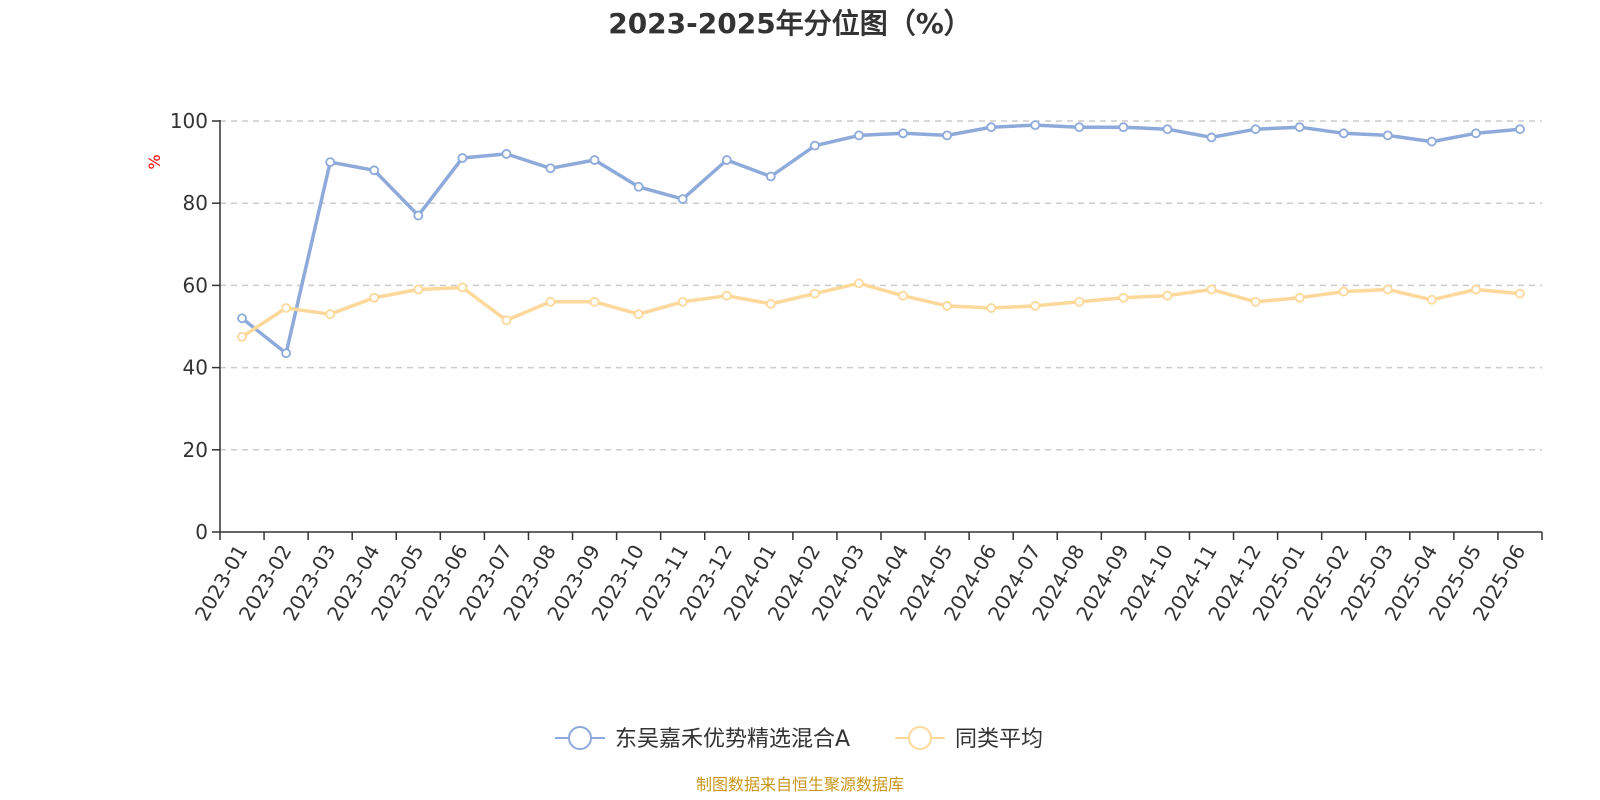  Describe the element at coordinates (195, 285) in the screenshot. I see `y-tick-label: 60` at that location.